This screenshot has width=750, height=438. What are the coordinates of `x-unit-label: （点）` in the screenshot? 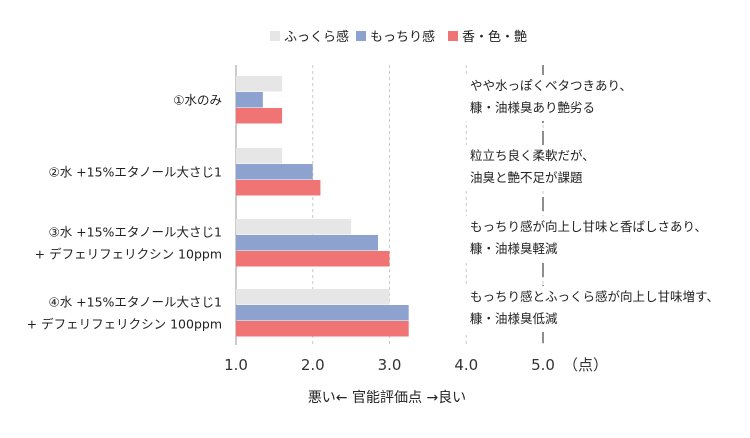 It's located at (585, 365).